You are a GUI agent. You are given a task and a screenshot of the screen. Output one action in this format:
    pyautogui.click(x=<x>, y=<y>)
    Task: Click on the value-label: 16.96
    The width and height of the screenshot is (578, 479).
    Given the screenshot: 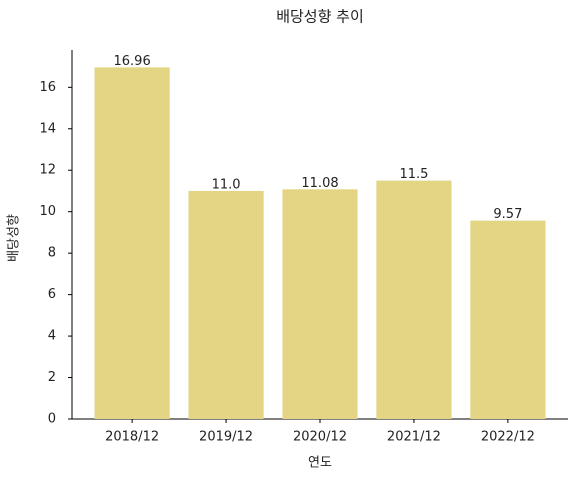 What is the action you would take?
    pyautogui.click(x=132, y=61)
    